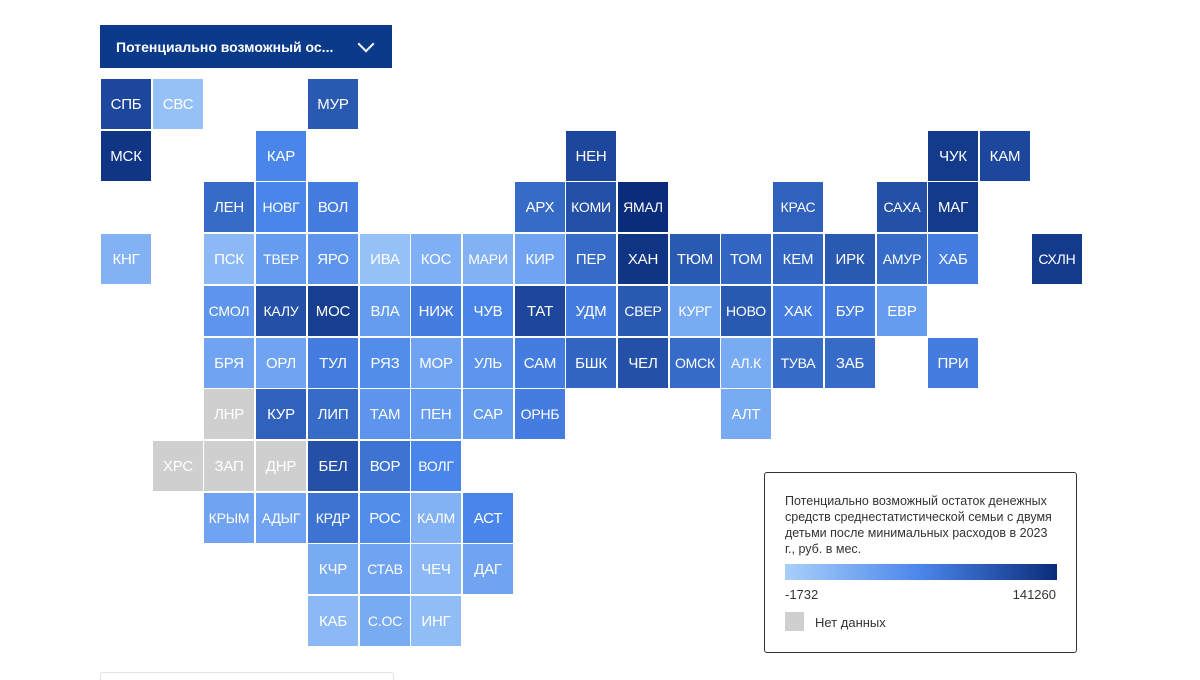 This screenshot has height=680, width=1200. I want to click on region-tile: СВЕР, so click(643, 311).